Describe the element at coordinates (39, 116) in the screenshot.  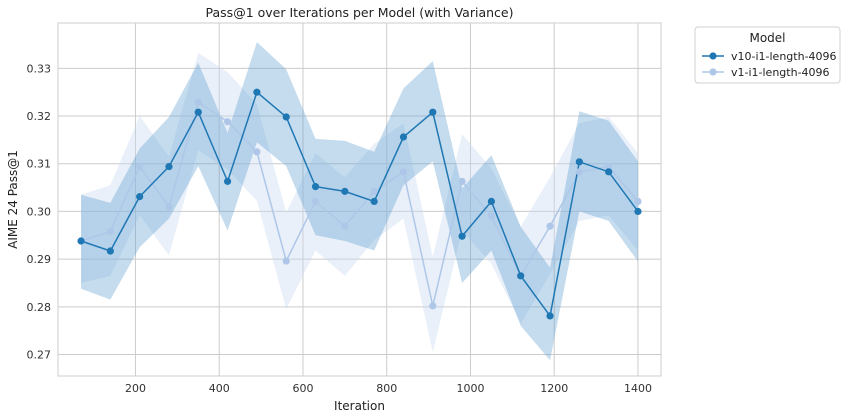
I see `y-tick-label: 0.32` at that location.